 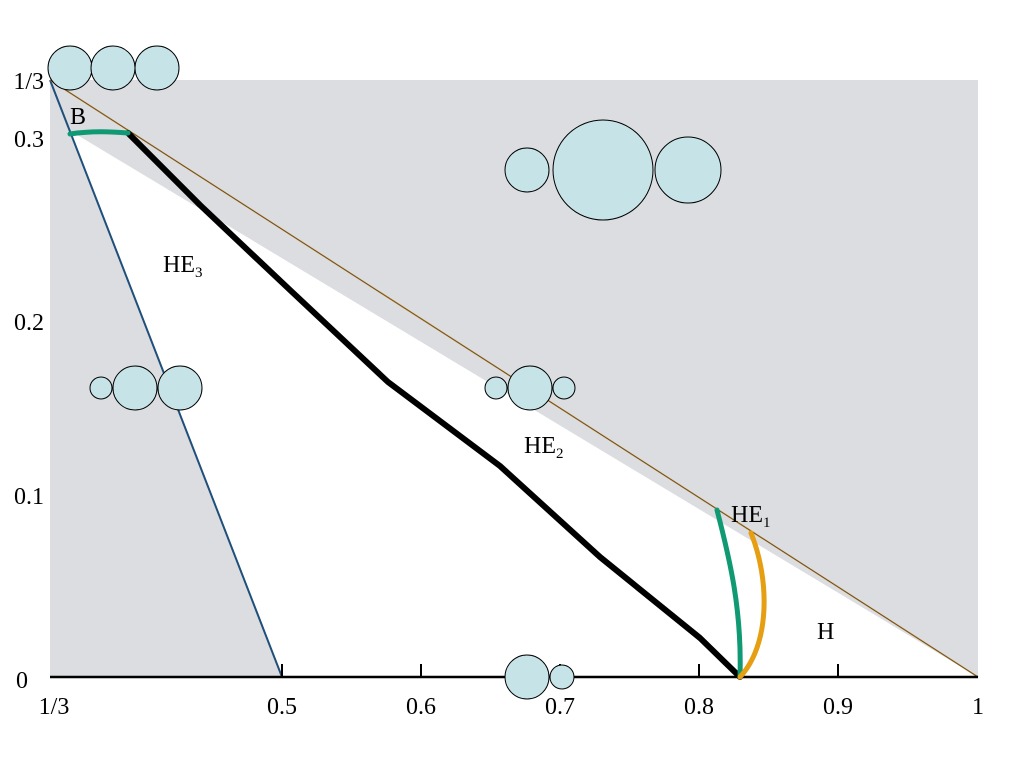 I want to click on x-tick-label: 0.8, so click(x=699, y=707).